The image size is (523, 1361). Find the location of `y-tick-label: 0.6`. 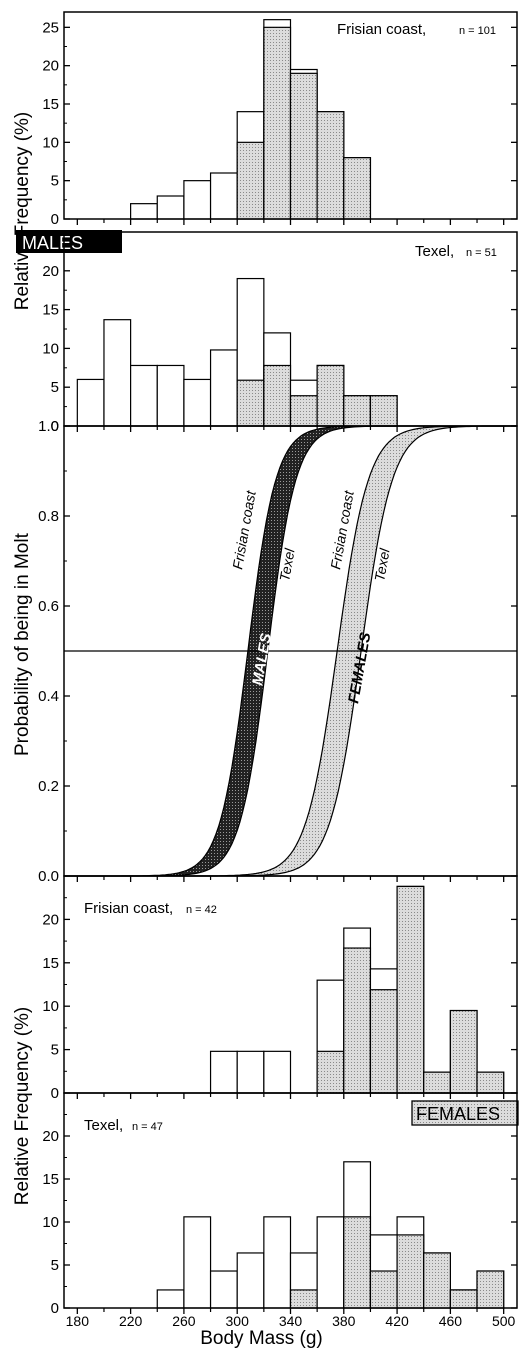

y-tick-label: 0.6 is located at coordinates (48, 606).